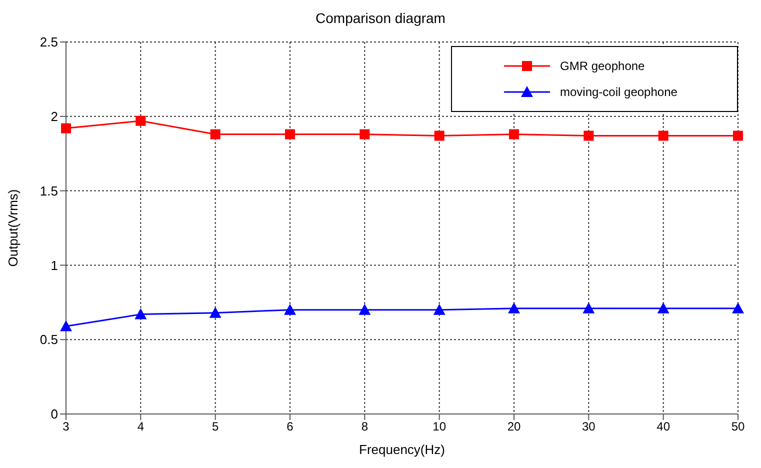  What do you see at coordinates (514, 427) in the screenshot?
I see `x-tick-label: 20` at bounding box center [514, 427].